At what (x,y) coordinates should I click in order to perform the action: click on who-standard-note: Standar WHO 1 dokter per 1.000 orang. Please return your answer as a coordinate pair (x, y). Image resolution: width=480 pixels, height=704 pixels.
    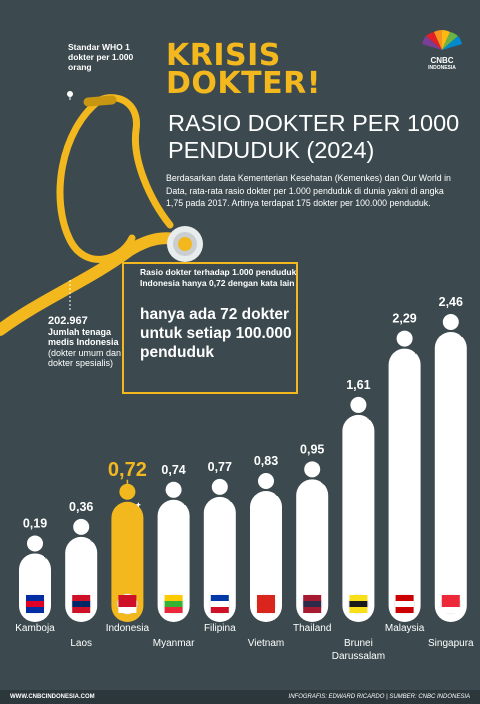
    Looking at the image, I should click on (101, 57).